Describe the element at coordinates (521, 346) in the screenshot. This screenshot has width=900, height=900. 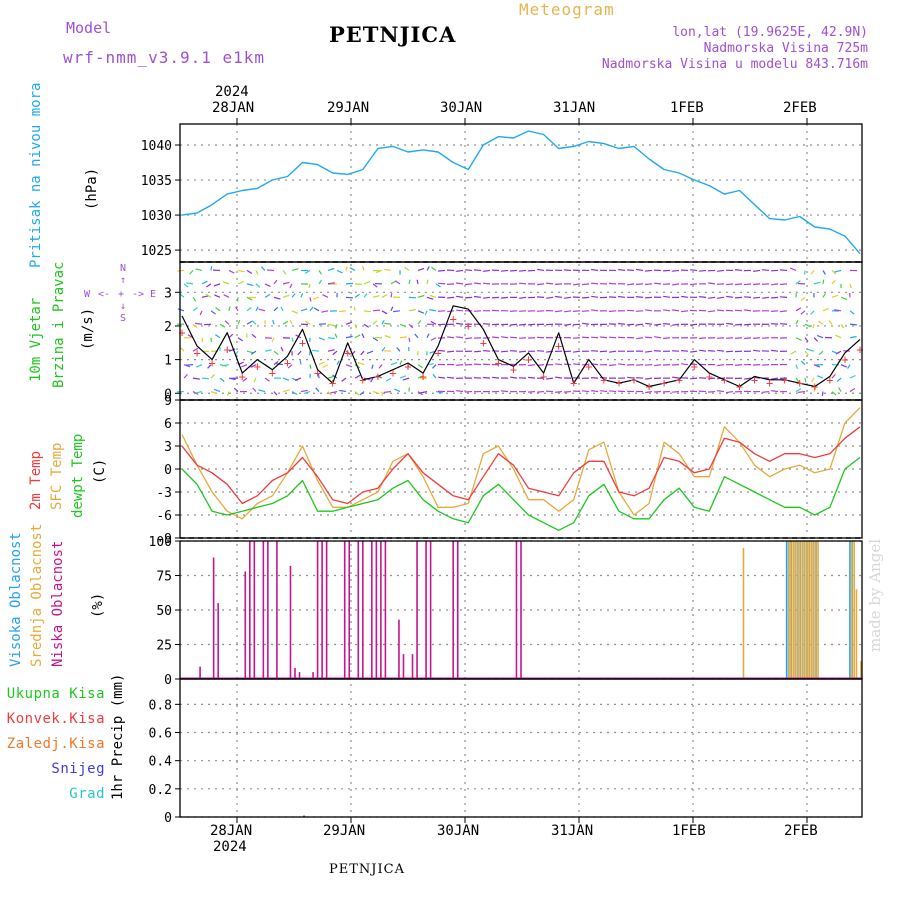
I see `wind-speed-line` at that location.